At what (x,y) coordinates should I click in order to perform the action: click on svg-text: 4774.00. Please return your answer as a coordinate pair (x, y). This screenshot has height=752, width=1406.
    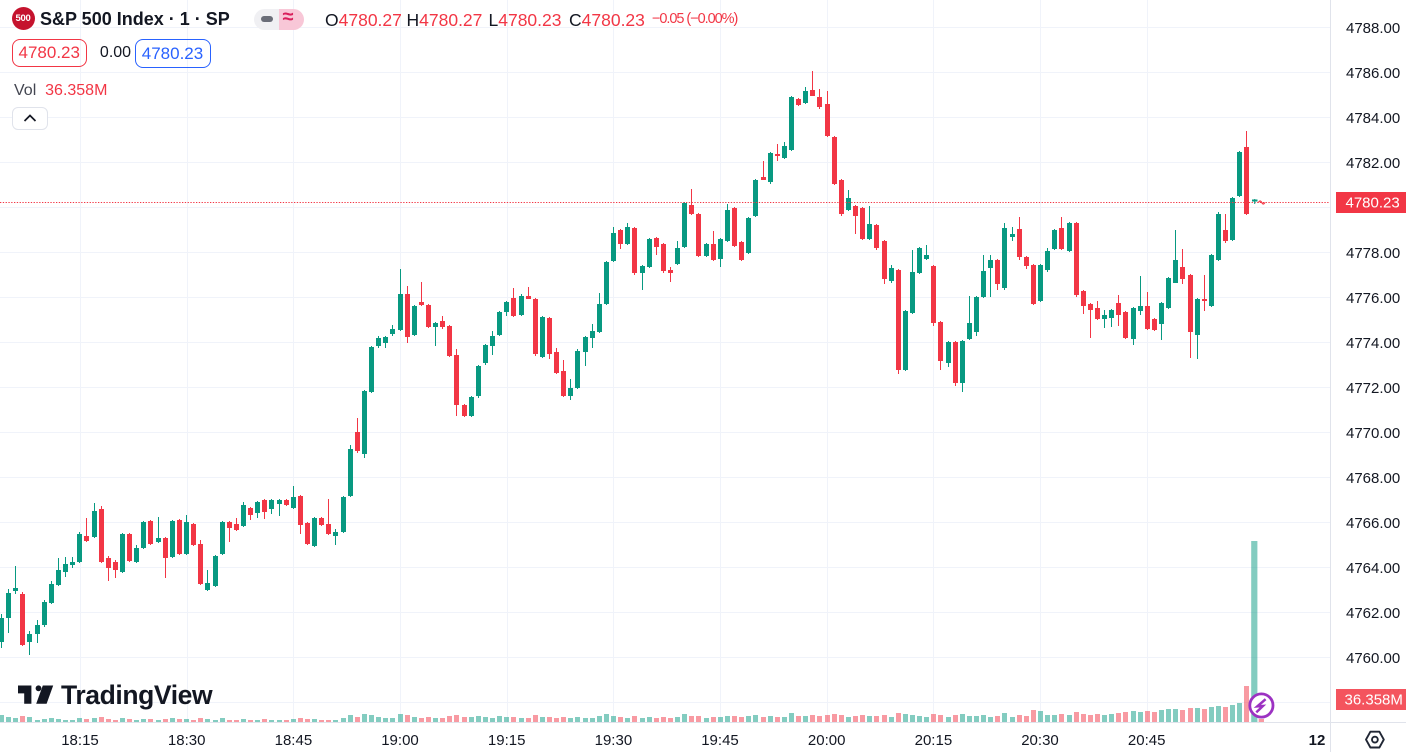
    Looking at the image, I should click on (1373, 343).